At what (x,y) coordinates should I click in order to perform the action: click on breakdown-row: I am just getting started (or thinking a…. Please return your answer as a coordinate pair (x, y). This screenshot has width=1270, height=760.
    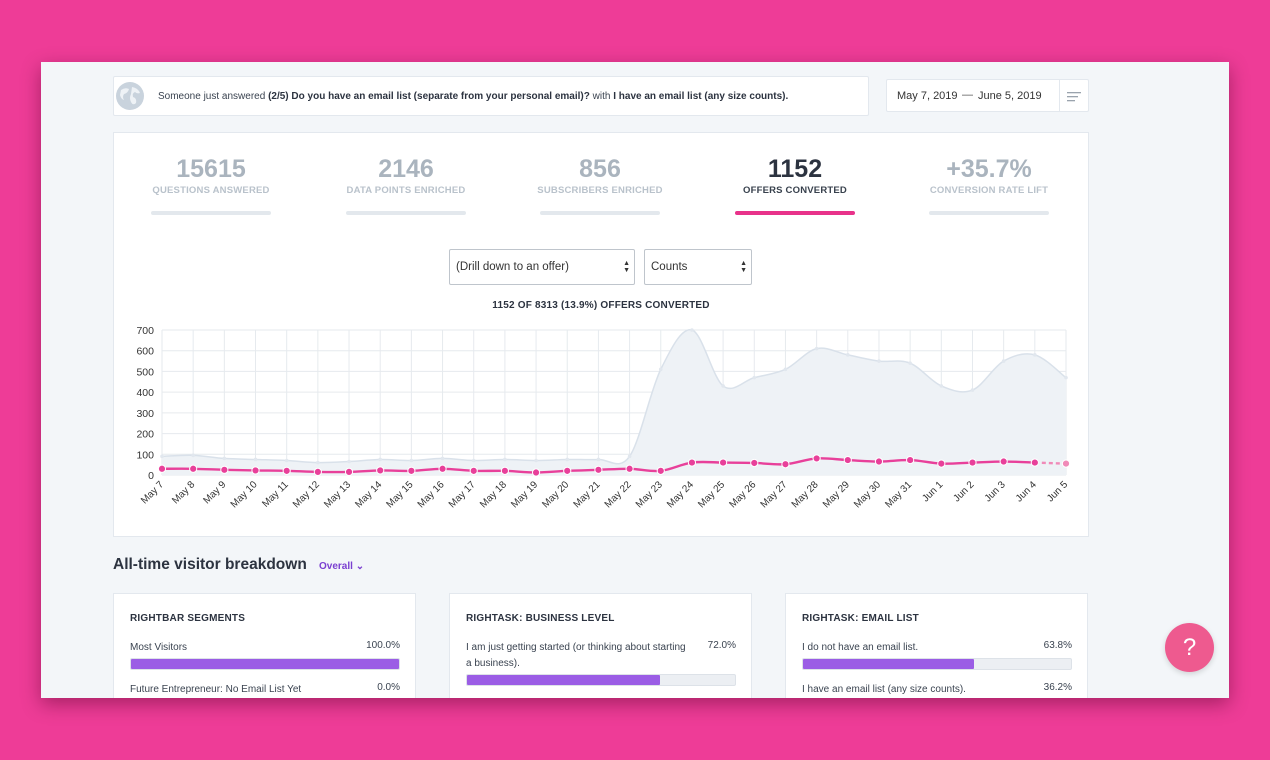
    Looking at the image, I should click on (601, 663).